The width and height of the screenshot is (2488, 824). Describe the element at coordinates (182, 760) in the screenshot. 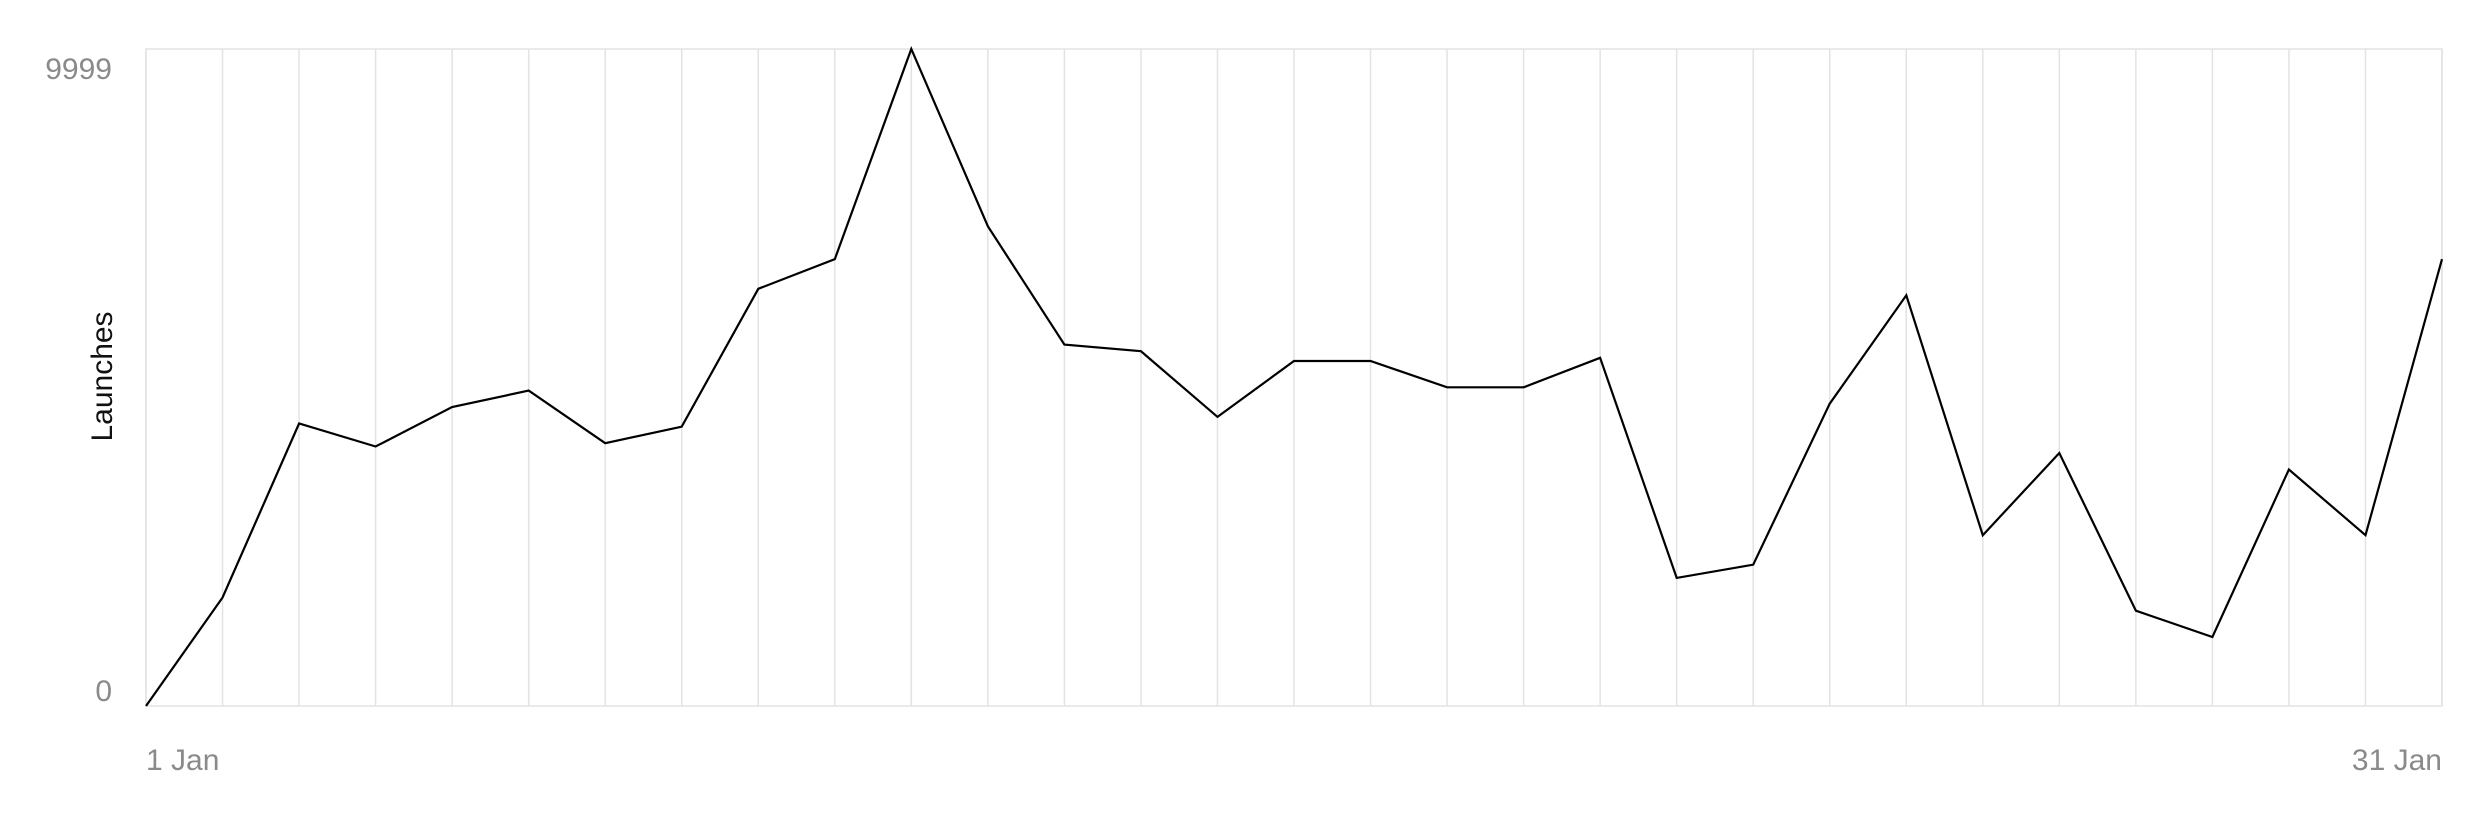

I see `x-tick-label: 1 Jan` at that location.